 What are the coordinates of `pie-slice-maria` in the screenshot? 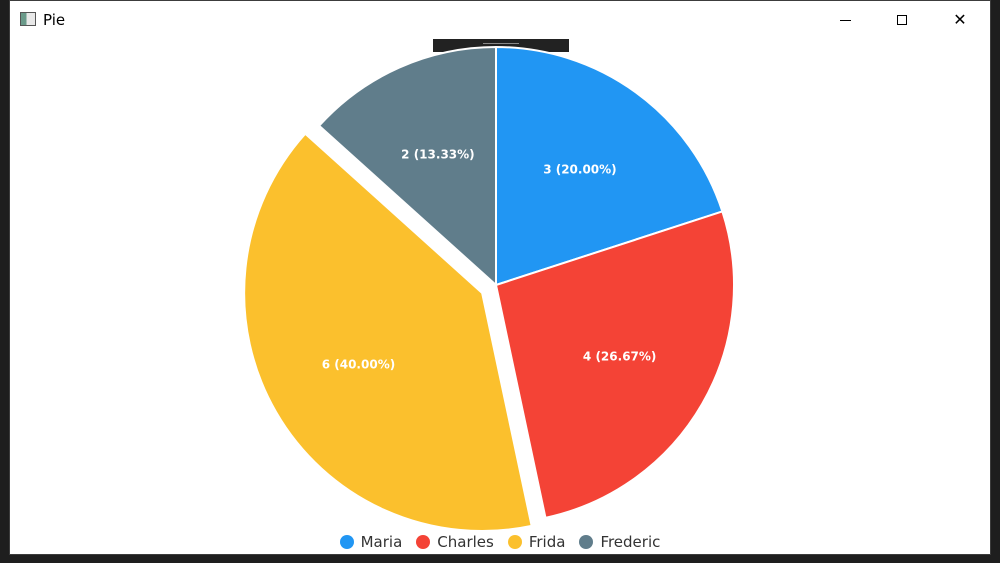 It's located at (609, 166).